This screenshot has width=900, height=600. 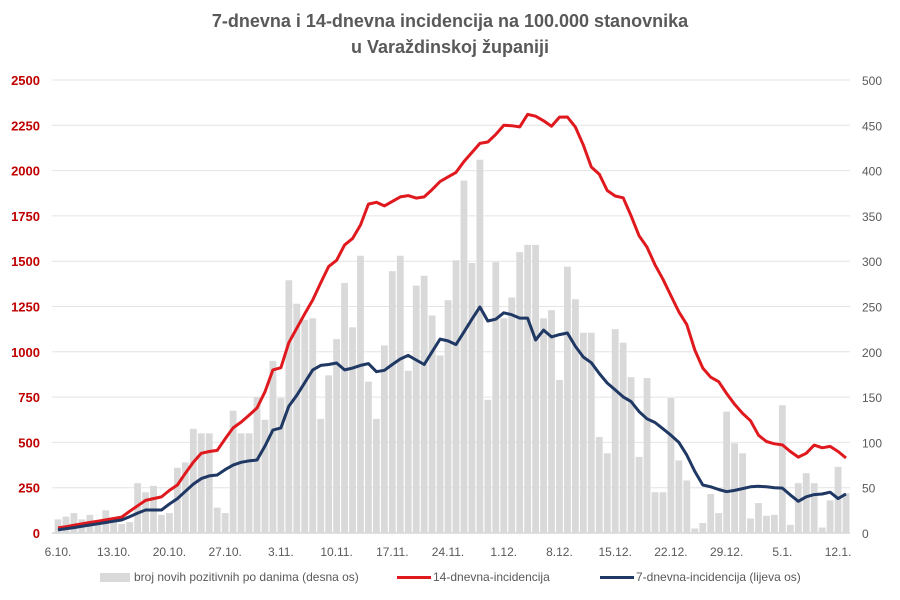 What do you see at coordinates (872, 398) in the screenshot?
I see `right-axis-tick-label: 150` at bounding box center [872, 398].